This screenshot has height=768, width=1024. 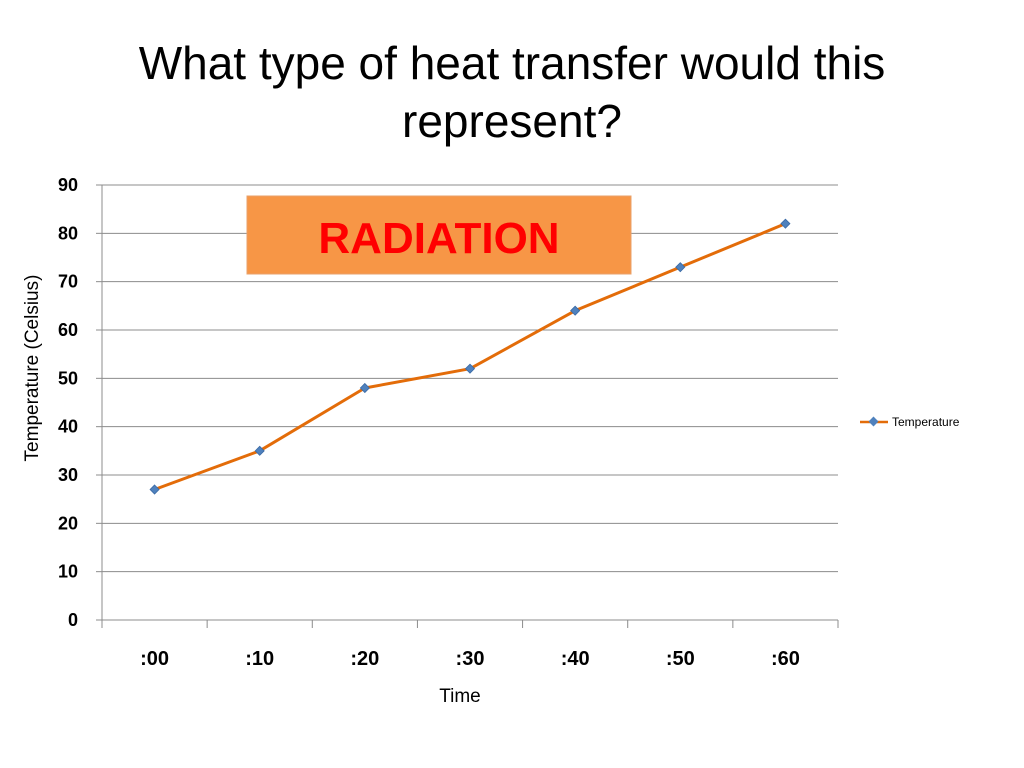 I want to click on x-axis-title: Time, so click(x=460, y=696).